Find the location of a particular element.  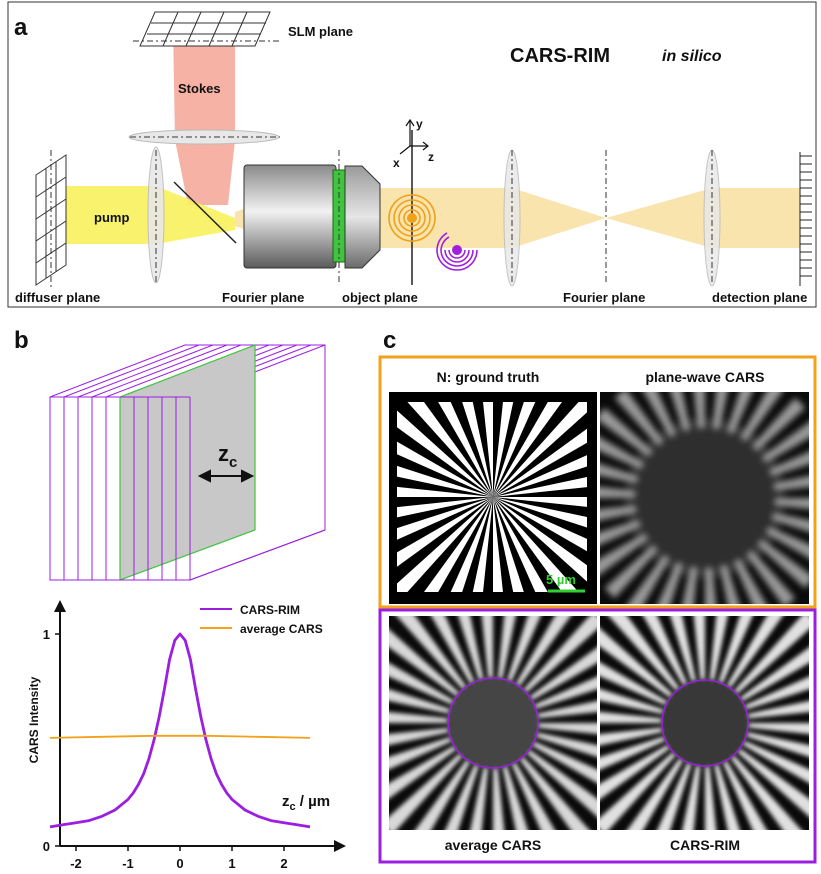

siemens-star is located at coordinates (492, 497).